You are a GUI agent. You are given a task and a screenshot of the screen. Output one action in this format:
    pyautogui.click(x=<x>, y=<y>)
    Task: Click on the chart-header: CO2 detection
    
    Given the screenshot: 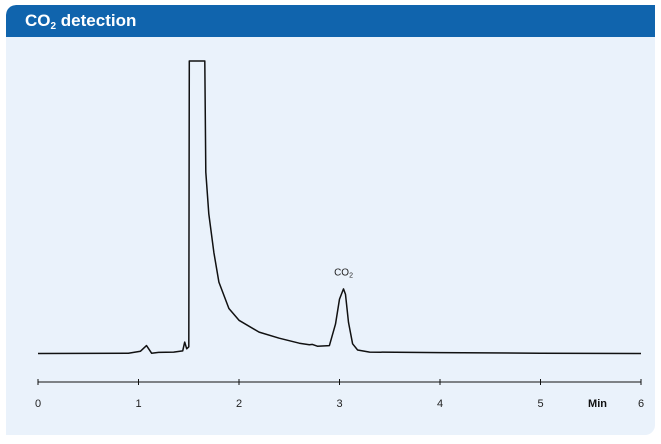 What is the action you would take?
    pyautogui.click(x=330, y=21)
    